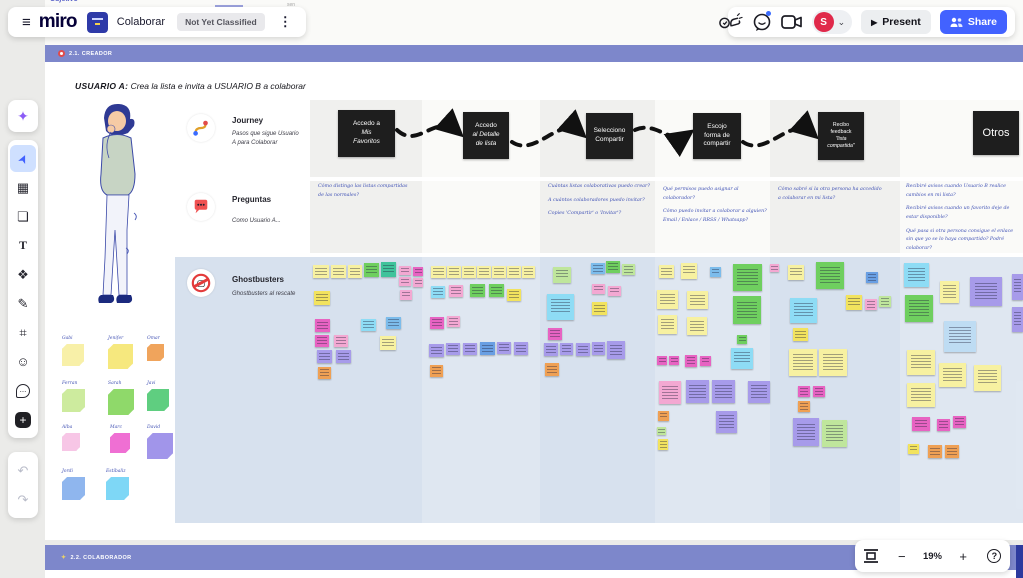  I want to click on frame-2-1-header: 2.1. CREADOR, so click(534, 53).